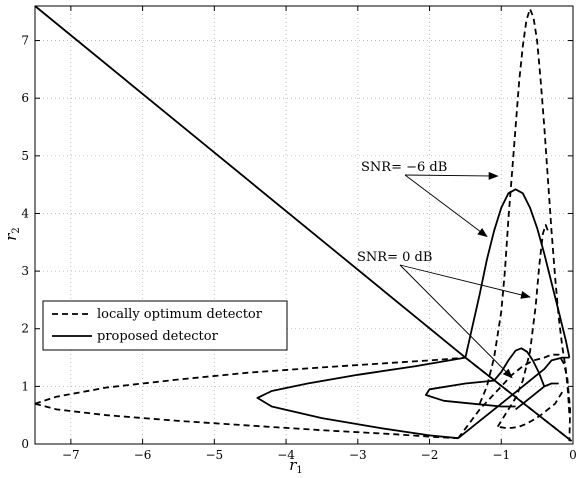 This screenshot has height=478, width=577. Describe the element at coordinates (158, 336) in the screenshot. I see `legend-label-proposed: proposed detector` at that location.